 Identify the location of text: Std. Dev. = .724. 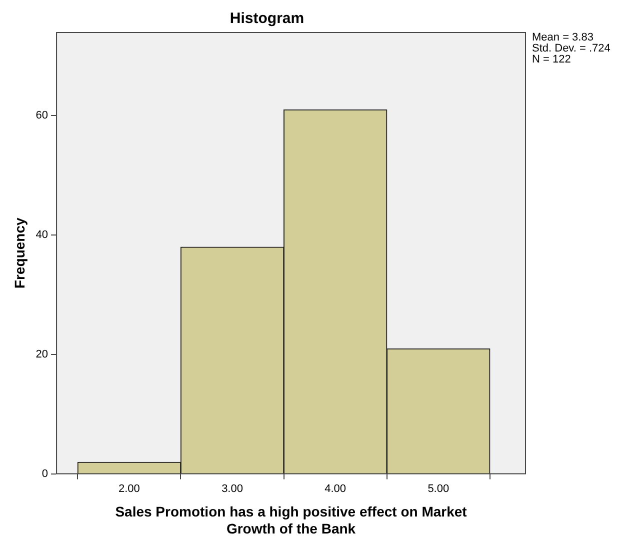
(571, 48).